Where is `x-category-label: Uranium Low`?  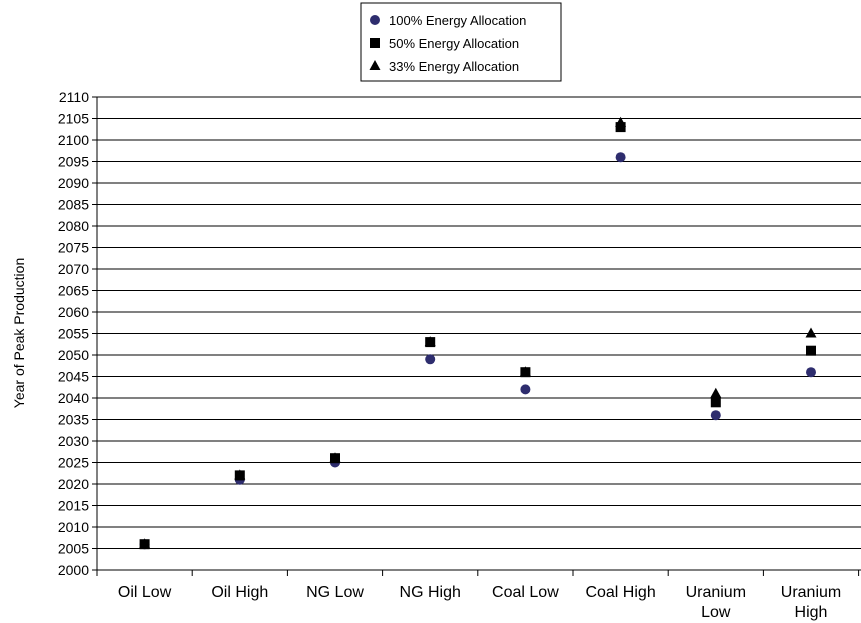 x-category-label: Uranium Low is located at coordinates (716, 602).